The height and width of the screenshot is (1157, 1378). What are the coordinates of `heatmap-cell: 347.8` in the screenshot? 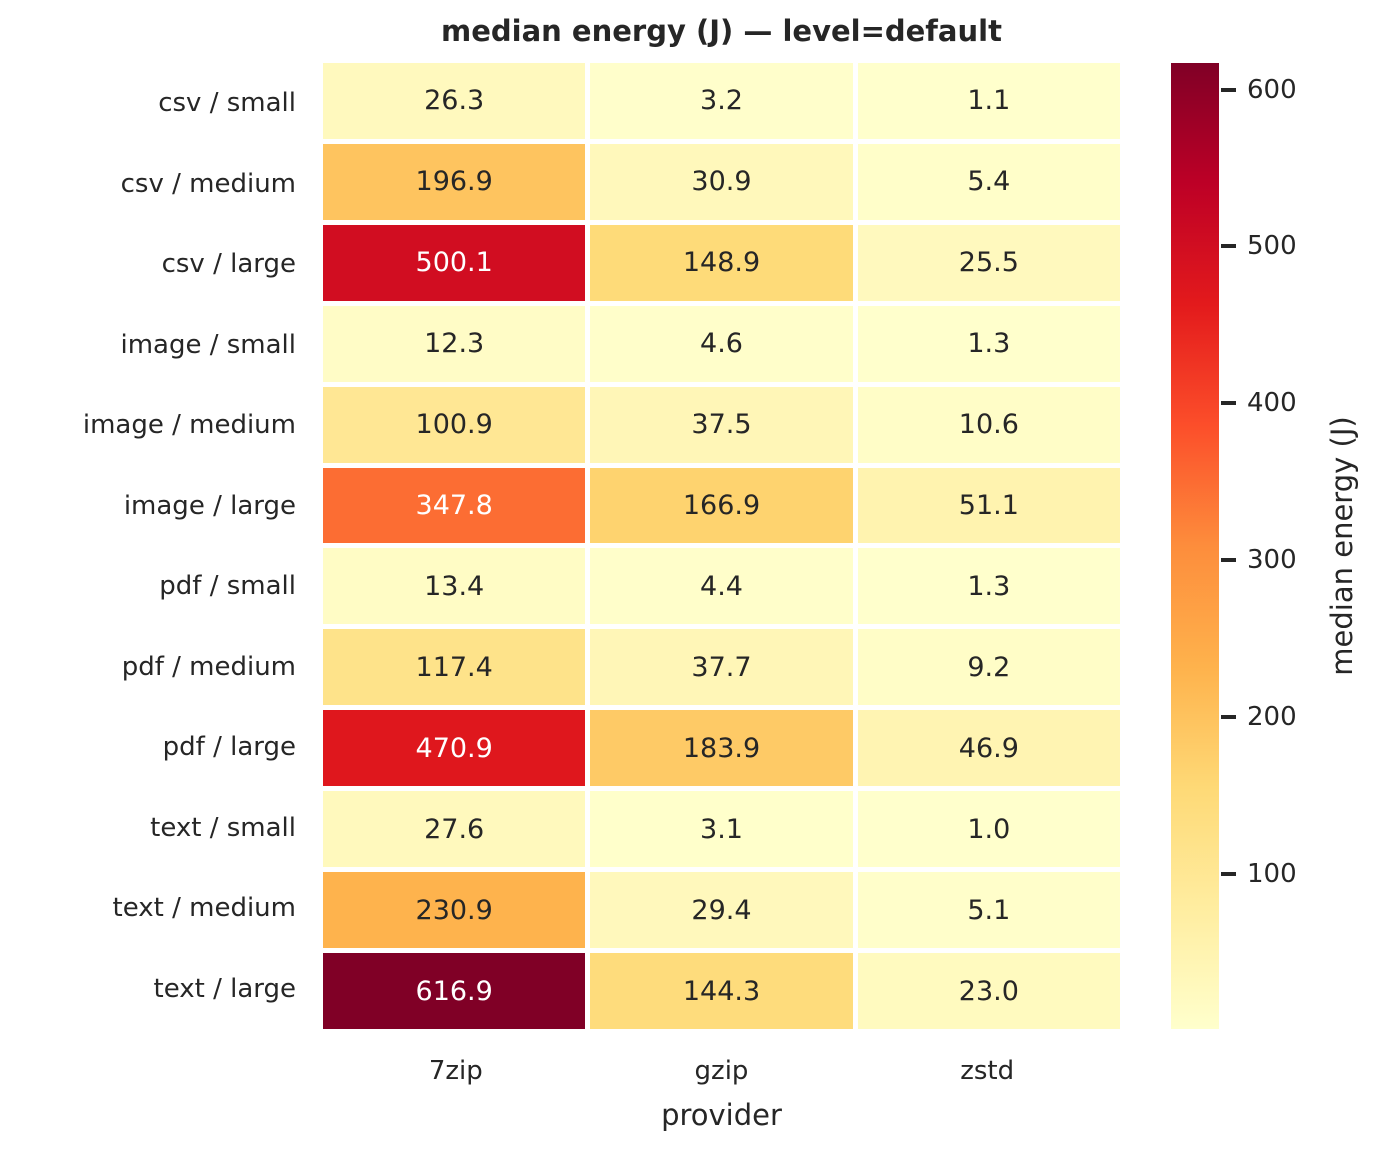 It's located at (454, 505).